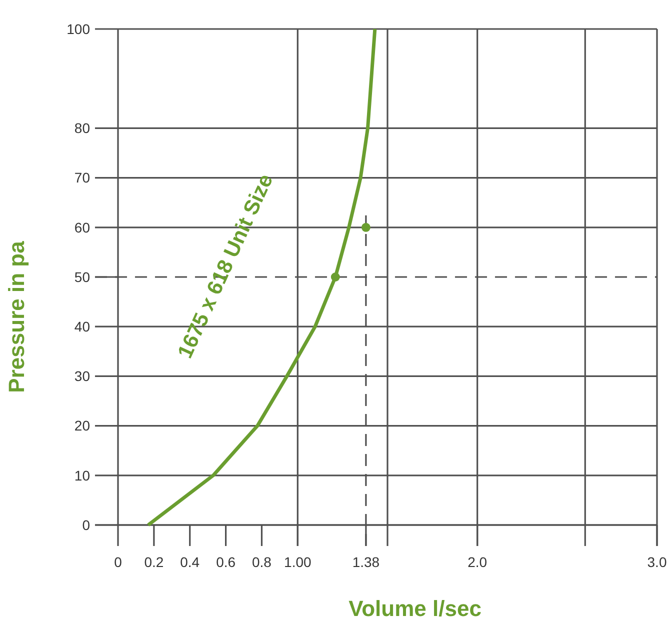 This screenshot has height=622, width=672. I want to click on x-tick-label: 2.0, so click(478, 562).